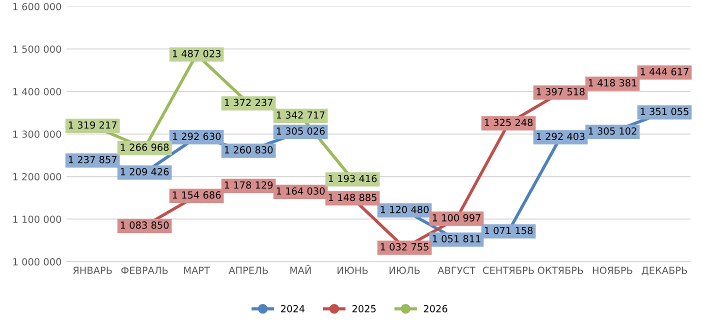  Describe the element at coordinates (300, 115) in the screenshot. I see `data-label: 1 342 717` at that location.